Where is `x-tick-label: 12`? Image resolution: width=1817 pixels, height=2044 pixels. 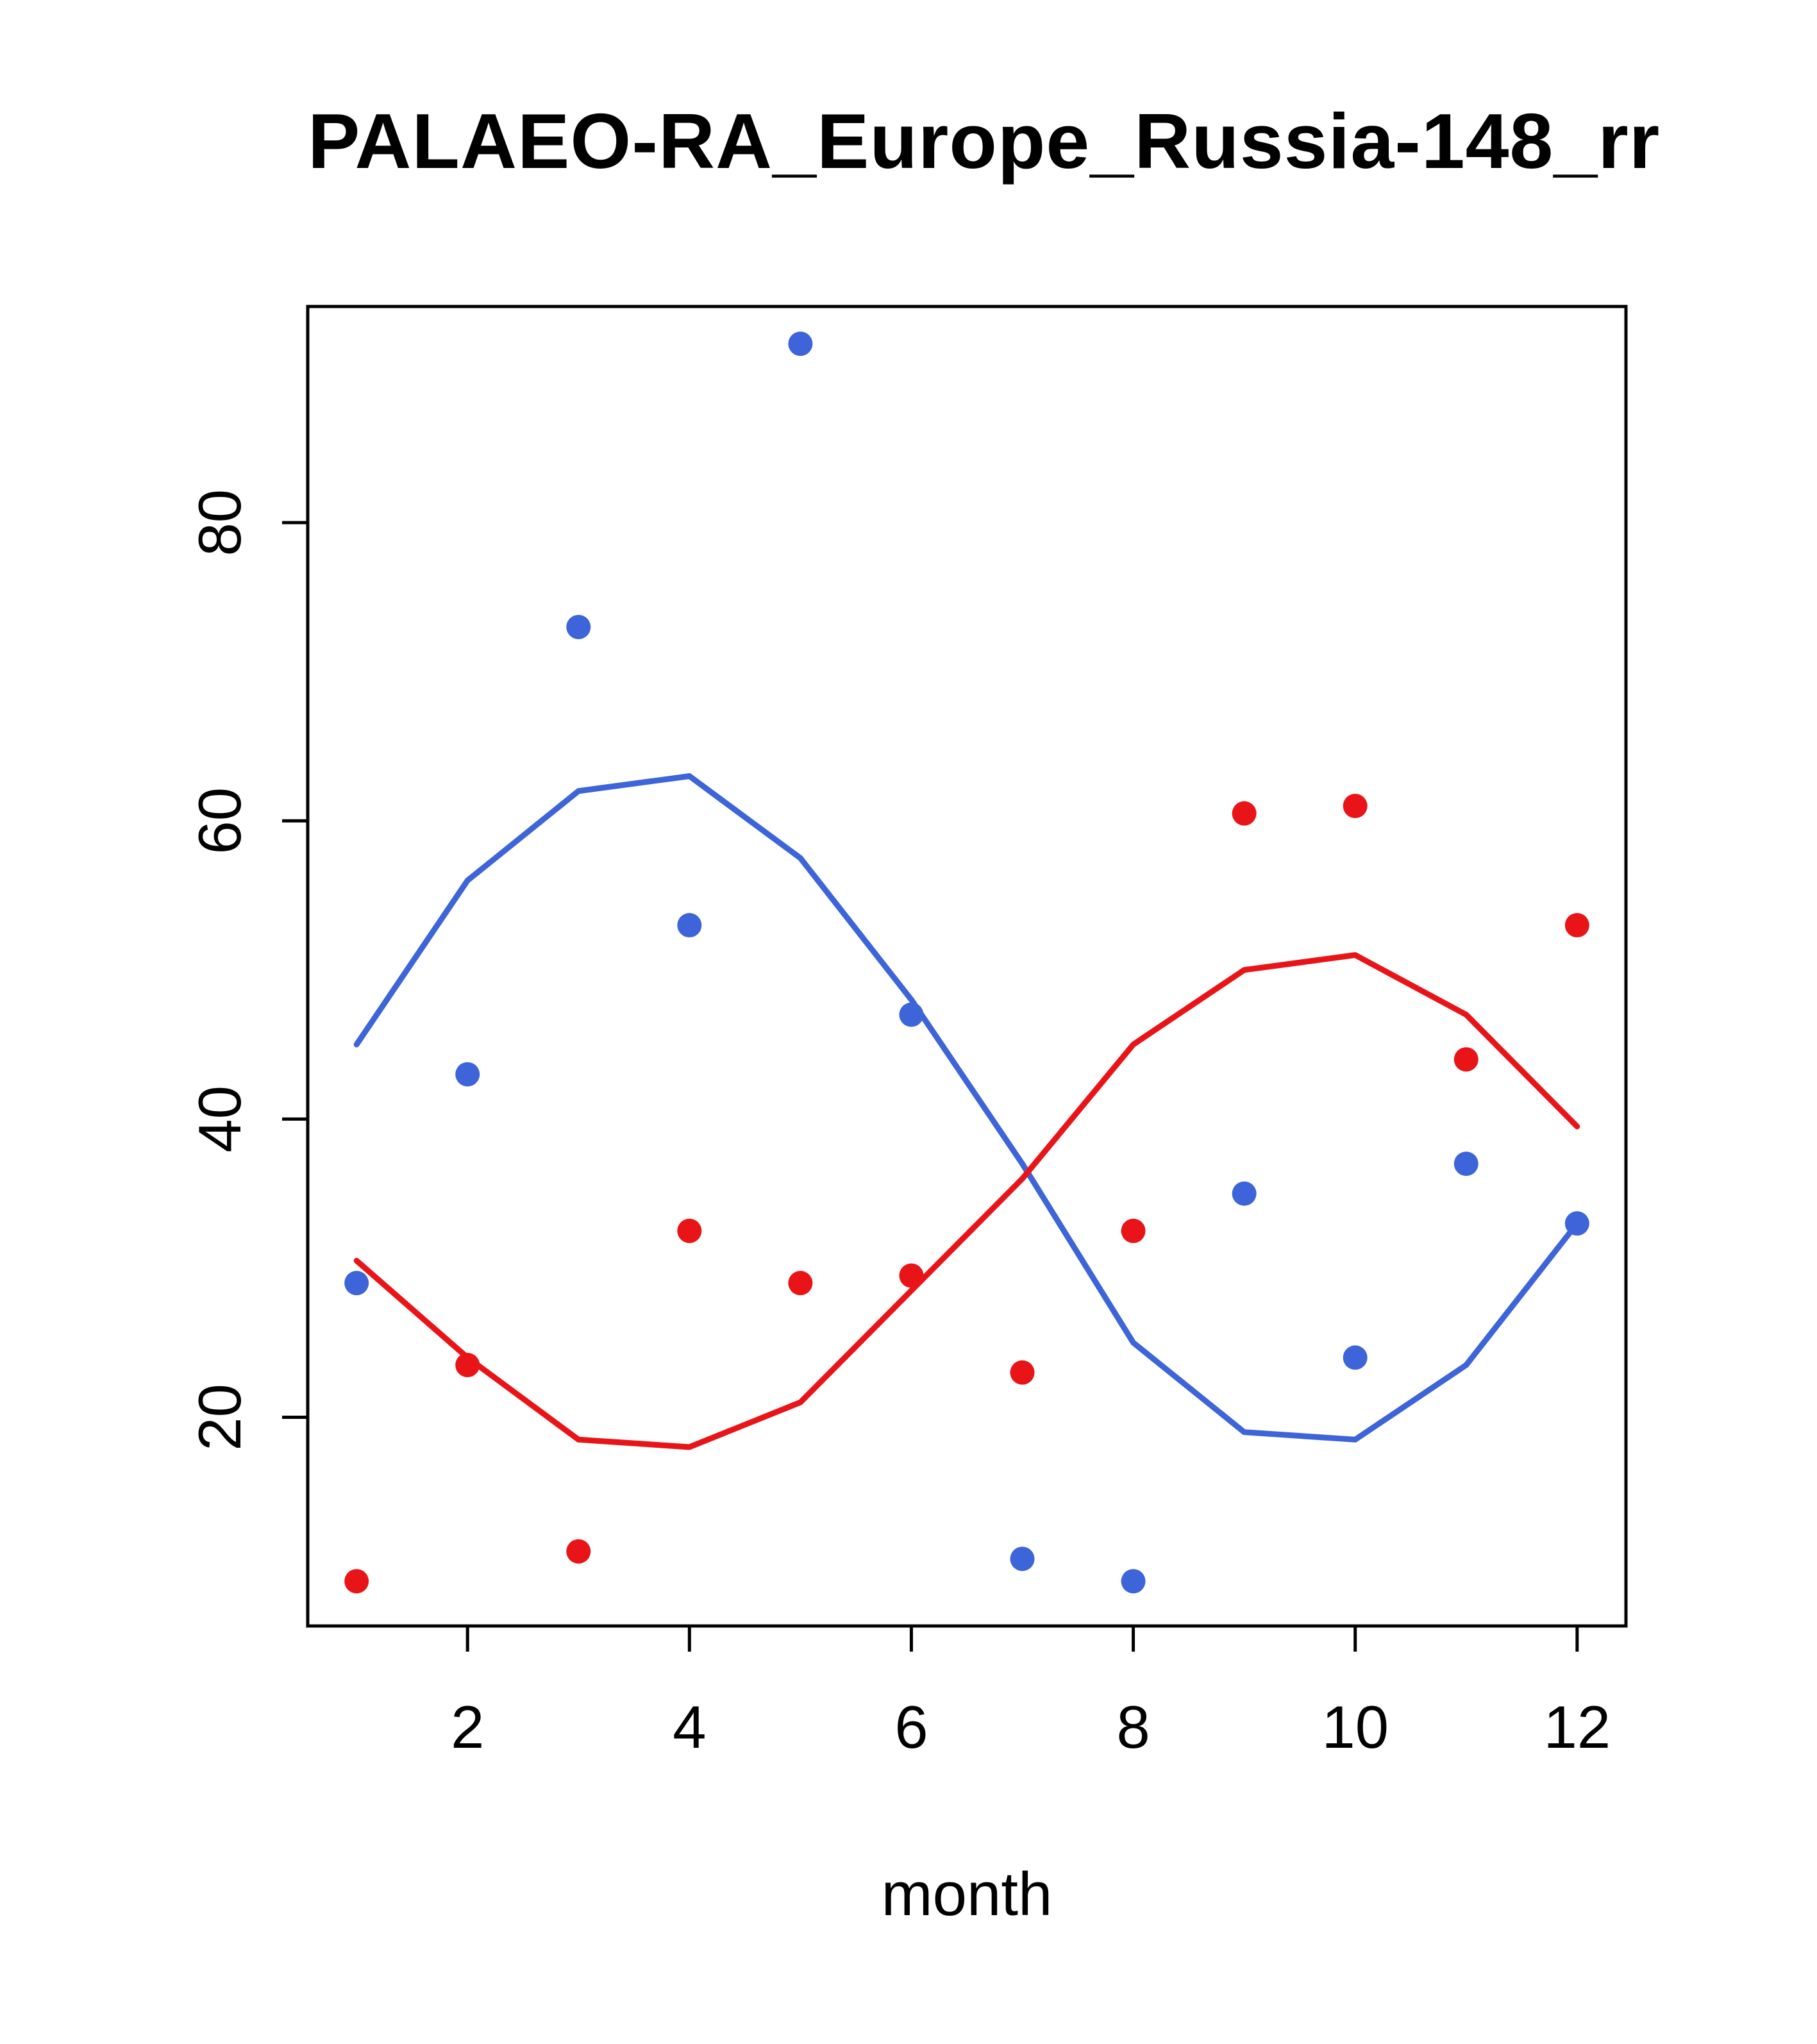 x-tick-label: 12 is located at coordinates (1577, 1727).